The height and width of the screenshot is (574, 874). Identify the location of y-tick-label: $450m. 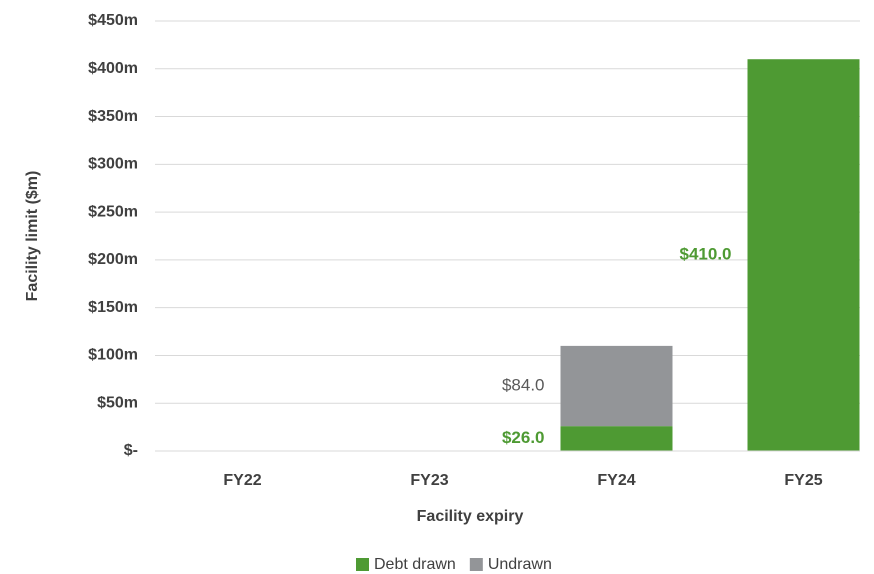
(113, 20).